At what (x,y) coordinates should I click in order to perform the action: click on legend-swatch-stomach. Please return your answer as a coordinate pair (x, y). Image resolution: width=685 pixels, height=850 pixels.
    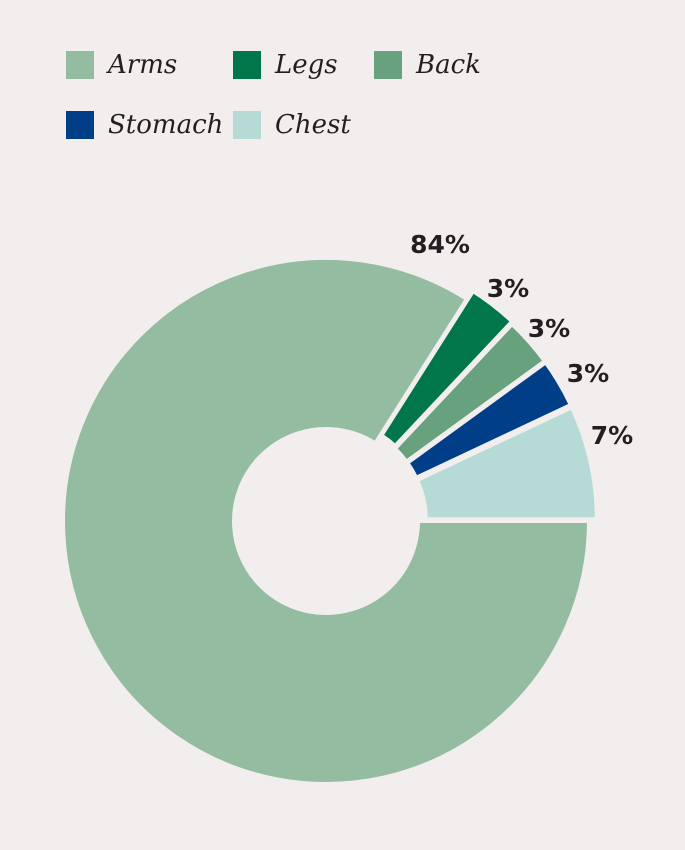
    Looking at the image, I should click on (80, 125).